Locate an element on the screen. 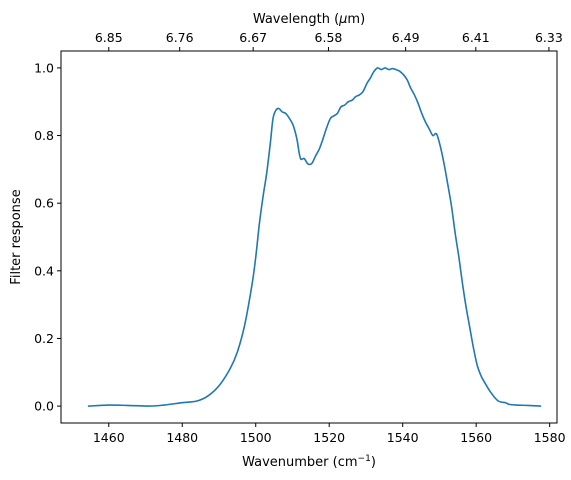  top-tick-label: 6.41 is located at coordinates (476, 37).